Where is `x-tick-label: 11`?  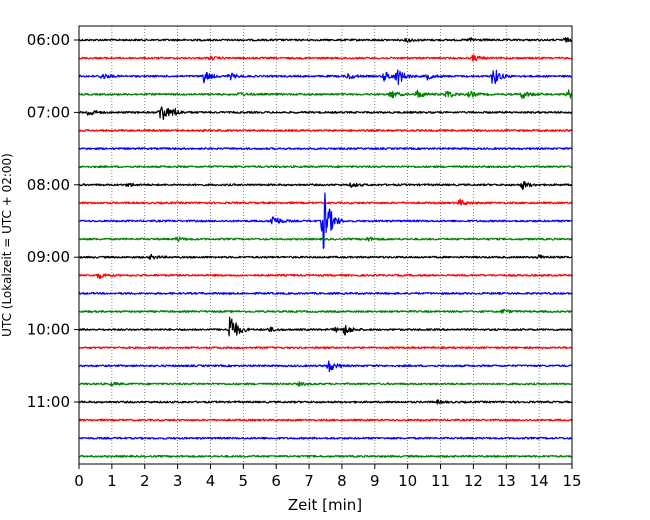 x-tick-label: 11 is located at coordinates (440, 481).